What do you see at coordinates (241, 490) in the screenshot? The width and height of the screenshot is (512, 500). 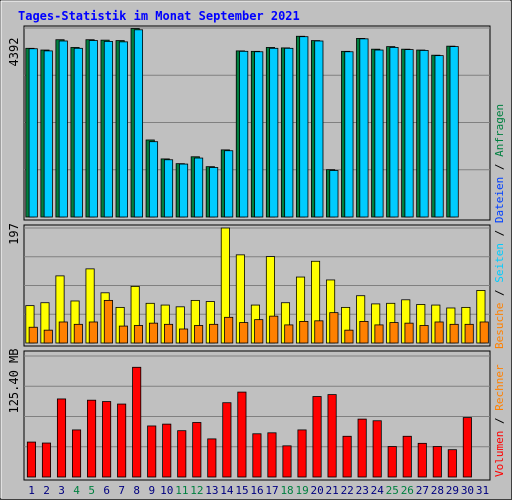 I see `x-tick-label: 15` at bounding box center [241, 490].